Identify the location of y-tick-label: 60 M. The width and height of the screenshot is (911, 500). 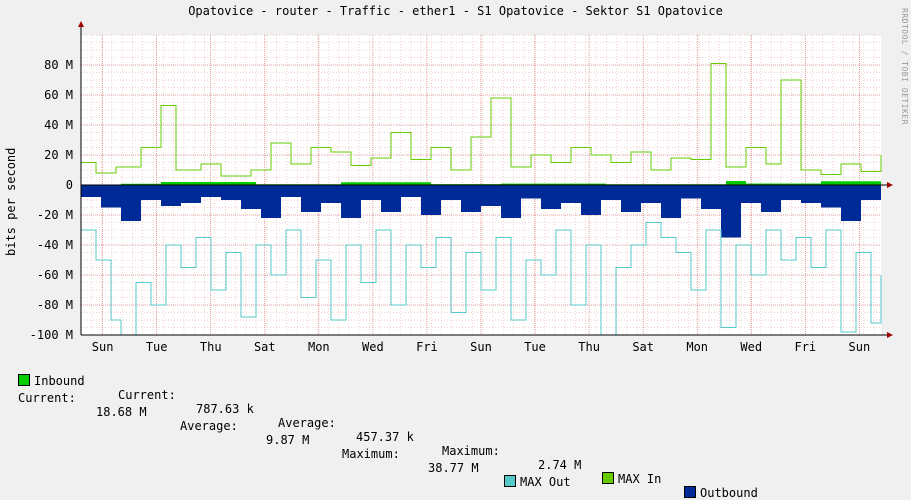
(58, 95).